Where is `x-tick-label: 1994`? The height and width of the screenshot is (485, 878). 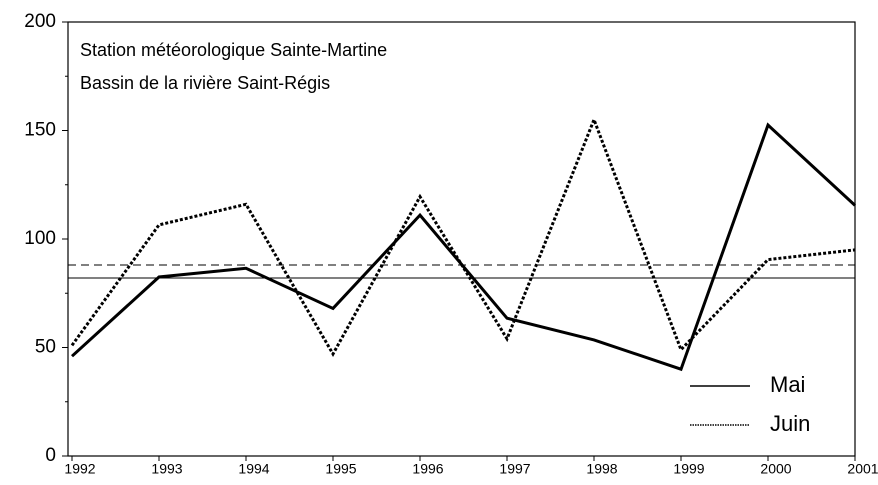 x-tick-label: 1994 is located at coordinates (253, 469).